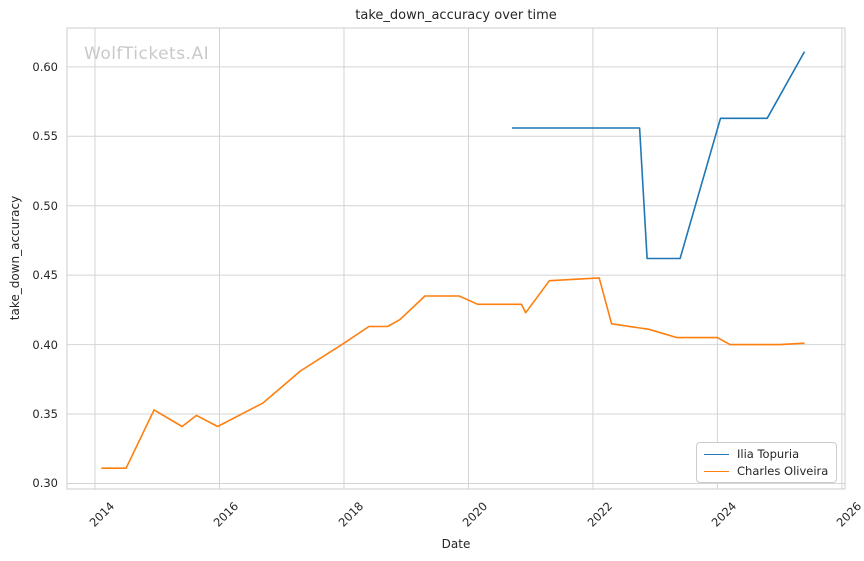  What do you see at coordinates (15, 258) in the screenshot?
I see `y-axis-label-text: take_down_accuracy` at bounding box center [15, 258].